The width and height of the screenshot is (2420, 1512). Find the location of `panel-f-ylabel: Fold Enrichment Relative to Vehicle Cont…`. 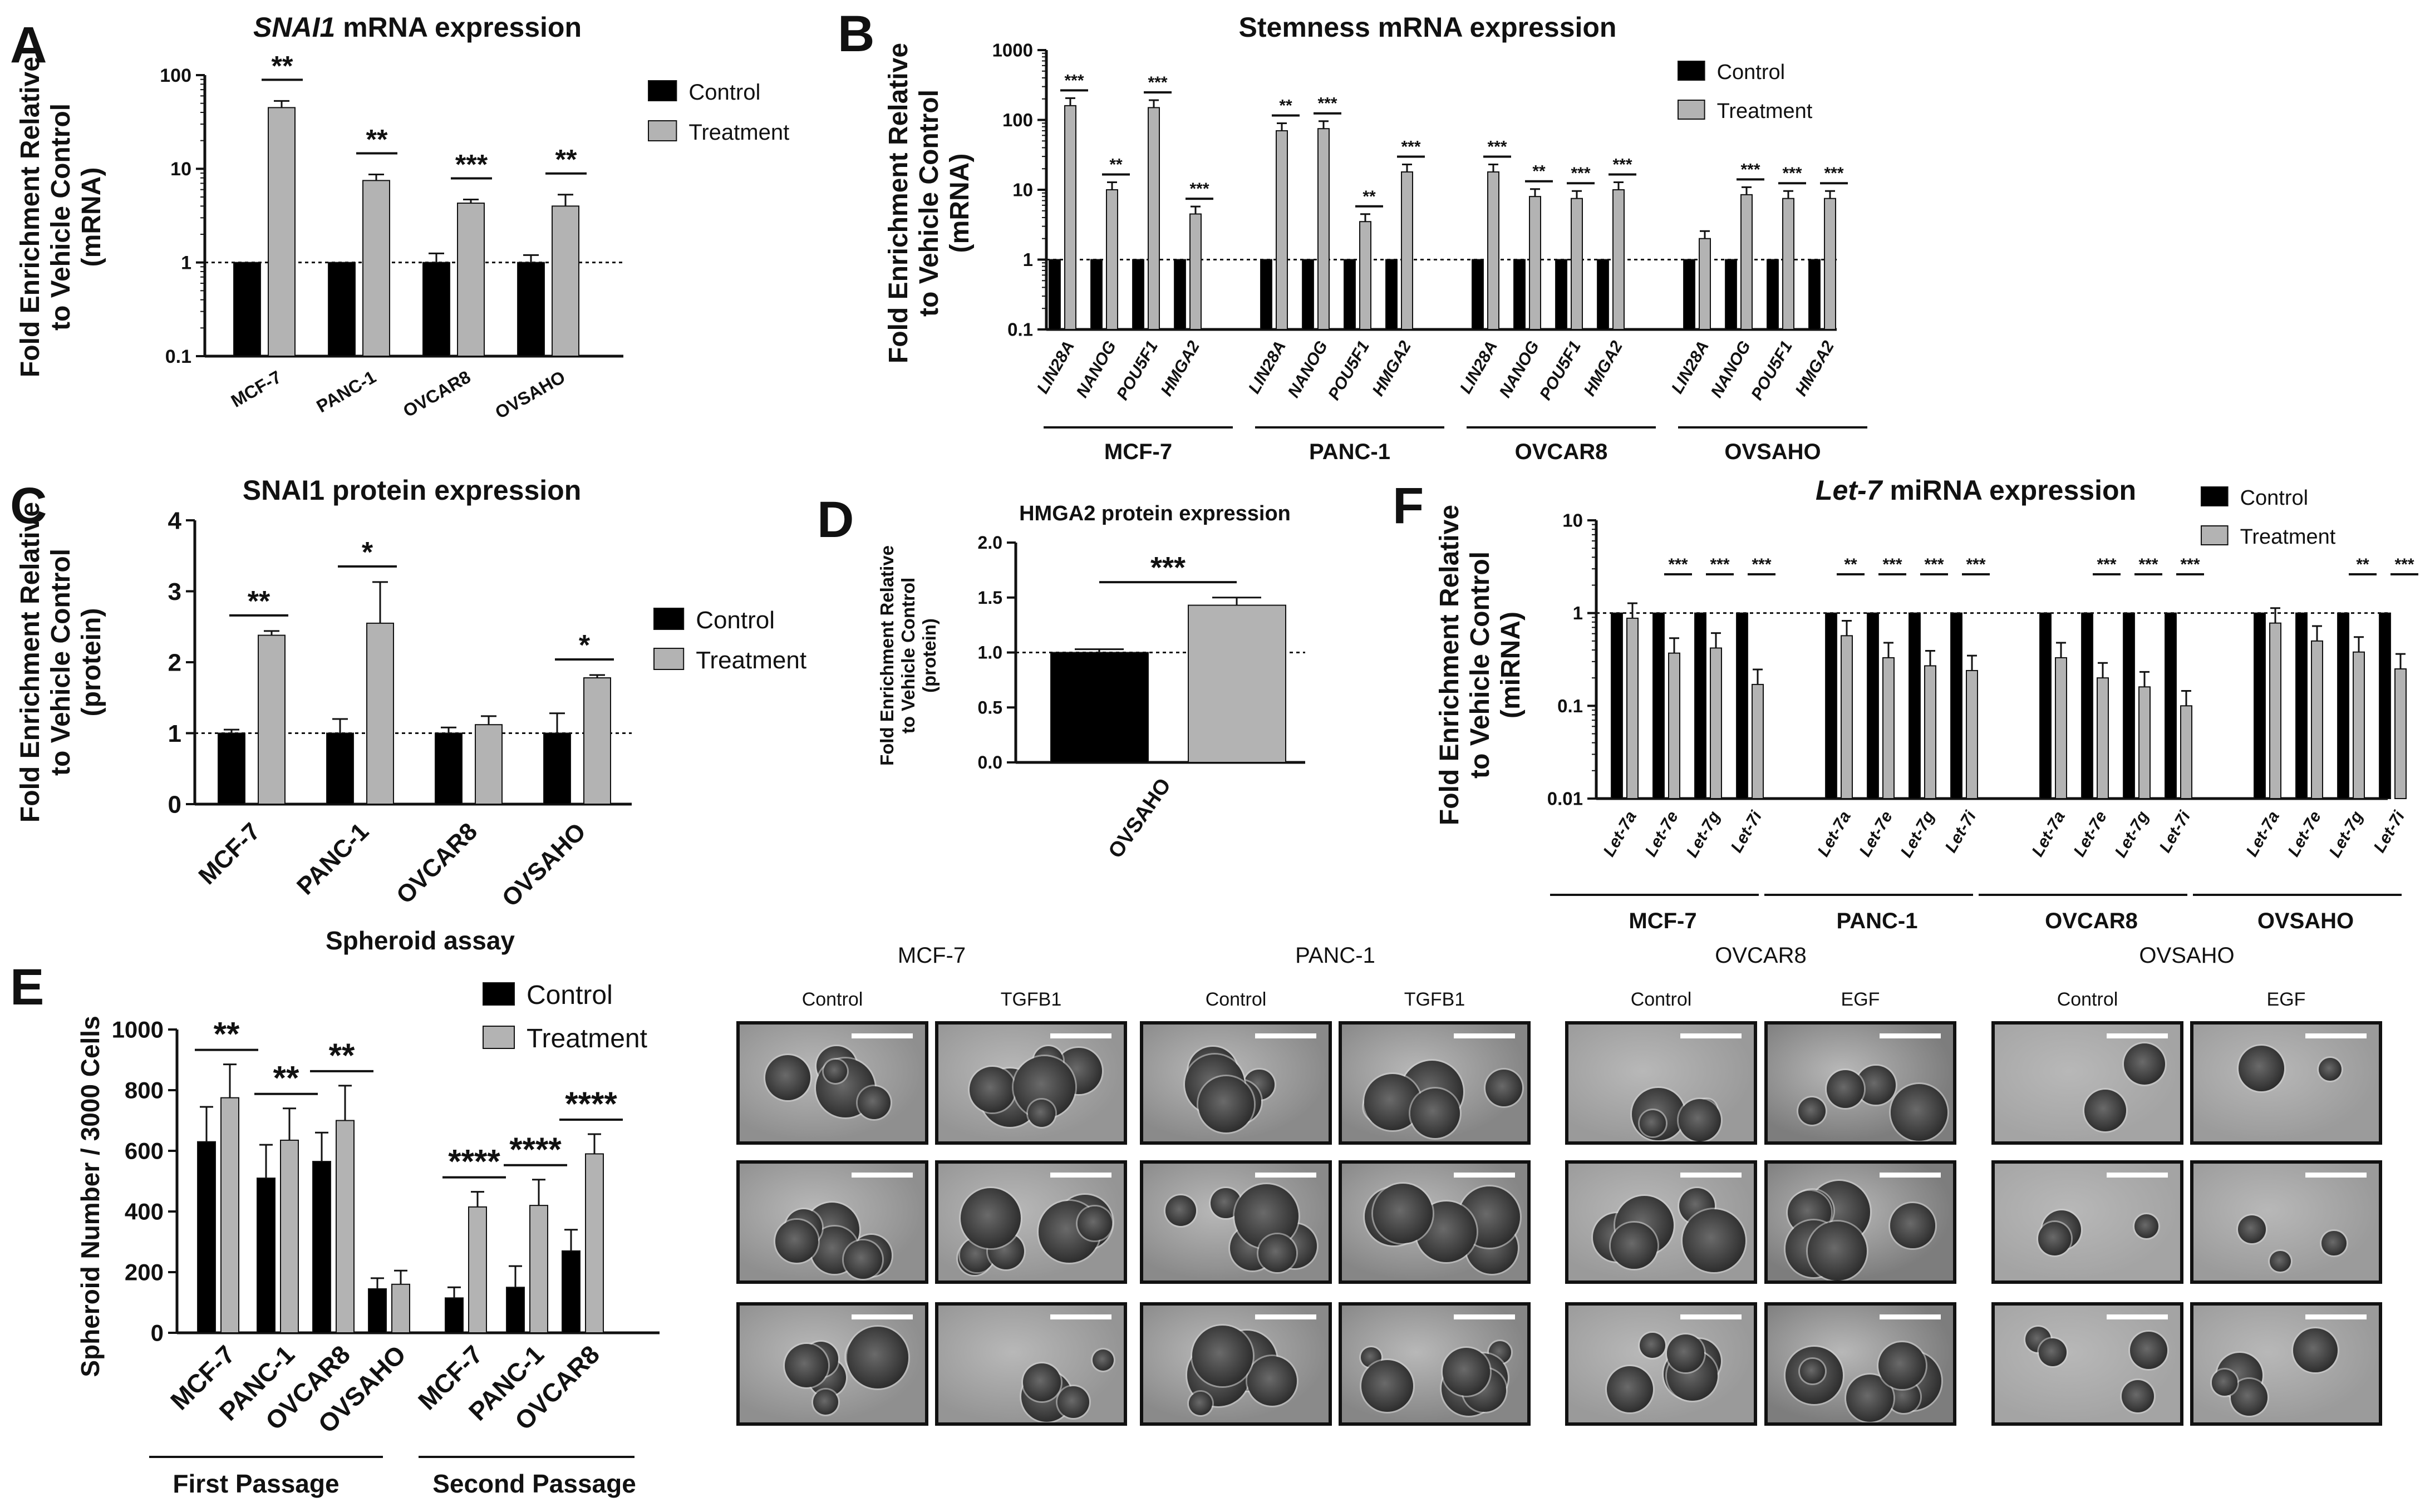

panel-f-ylabel: Fold Enrichment Relative to Vehicle Cont… is located at coordinates (1480, 665).